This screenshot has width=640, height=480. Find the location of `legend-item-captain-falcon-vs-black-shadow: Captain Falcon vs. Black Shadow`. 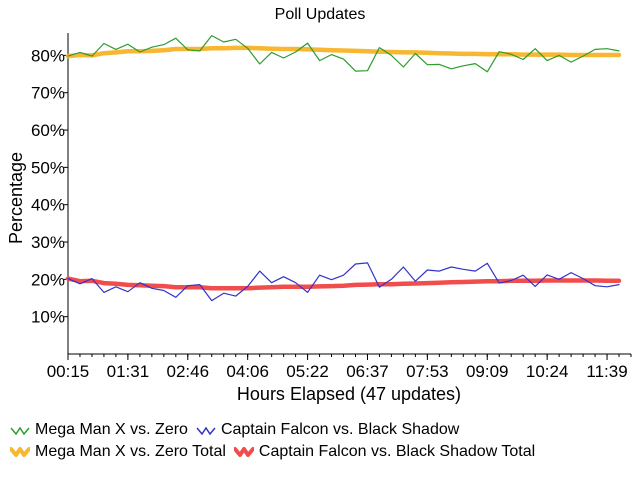

legend-item-captain-falcon-vs-black-shadow: Captain Falcon vs. Black Shadow is located at coordinates (327, 430).